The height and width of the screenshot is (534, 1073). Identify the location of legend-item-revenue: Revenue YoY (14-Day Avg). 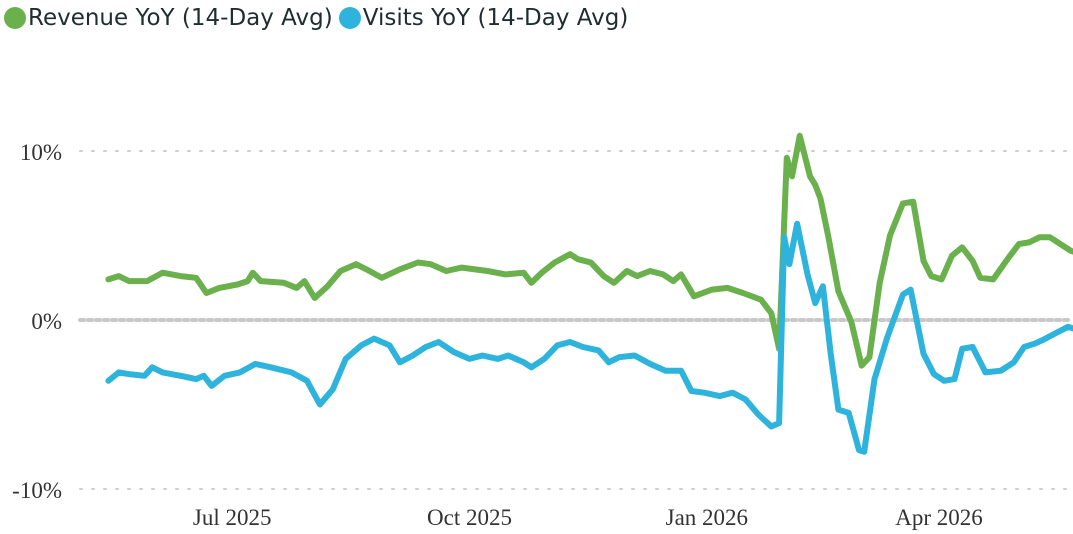
(168, 18).